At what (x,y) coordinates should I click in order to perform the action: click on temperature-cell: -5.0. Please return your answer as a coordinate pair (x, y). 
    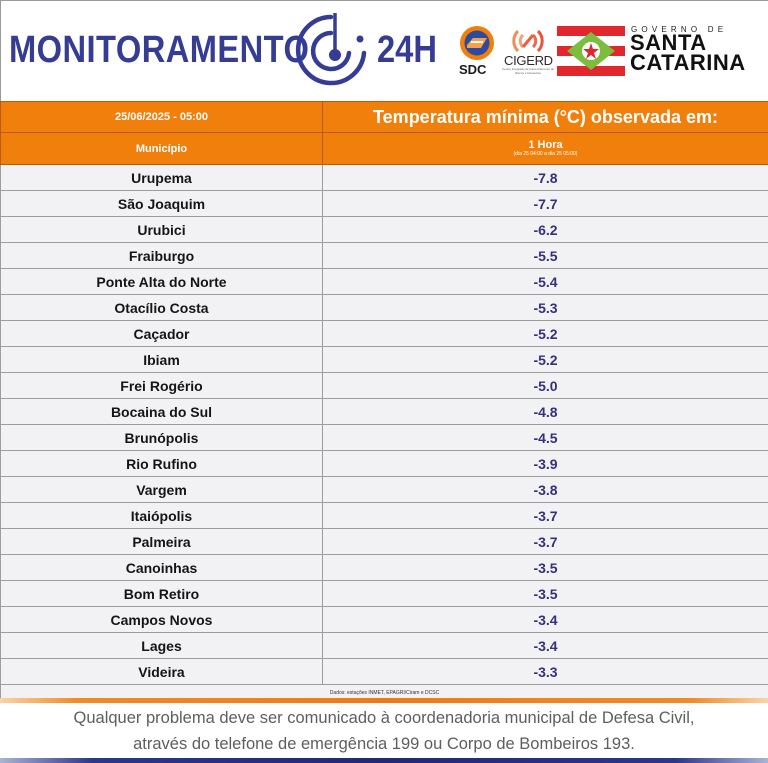
    Looking at the image, I should click on (545, 385).